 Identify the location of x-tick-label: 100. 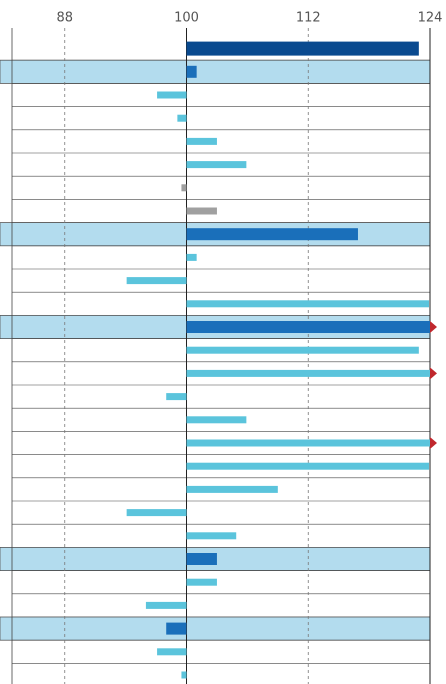
(186, 18).